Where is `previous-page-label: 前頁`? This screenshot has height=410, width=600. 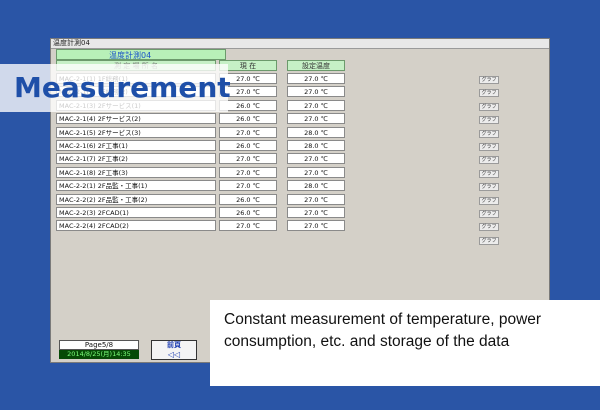 previous-page-label: 前頁 is located at coordinates (174, 345).